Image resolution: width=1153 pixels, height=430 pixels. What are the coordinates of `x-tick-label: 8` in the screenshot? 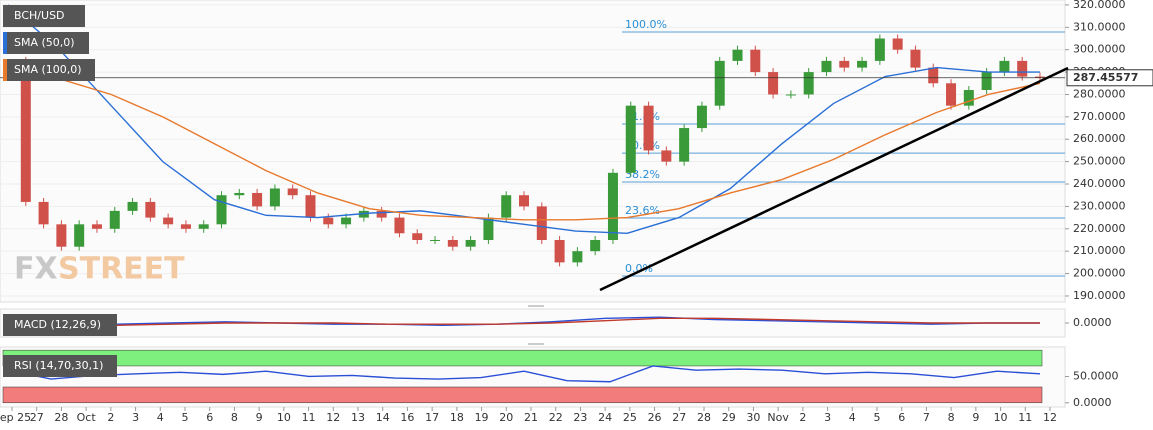 It's located at (234, 417).